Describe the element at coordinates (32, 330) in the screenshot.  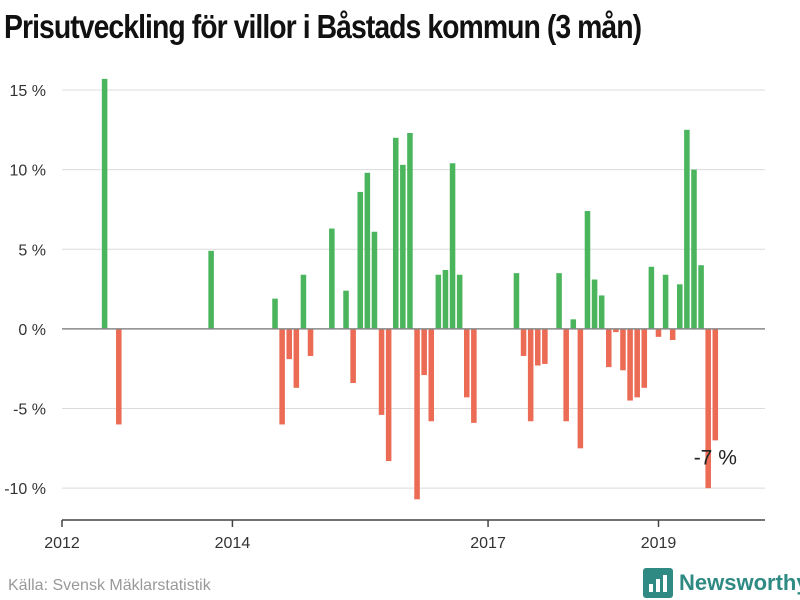
I see `y-tick-label: 0 %` at that location.